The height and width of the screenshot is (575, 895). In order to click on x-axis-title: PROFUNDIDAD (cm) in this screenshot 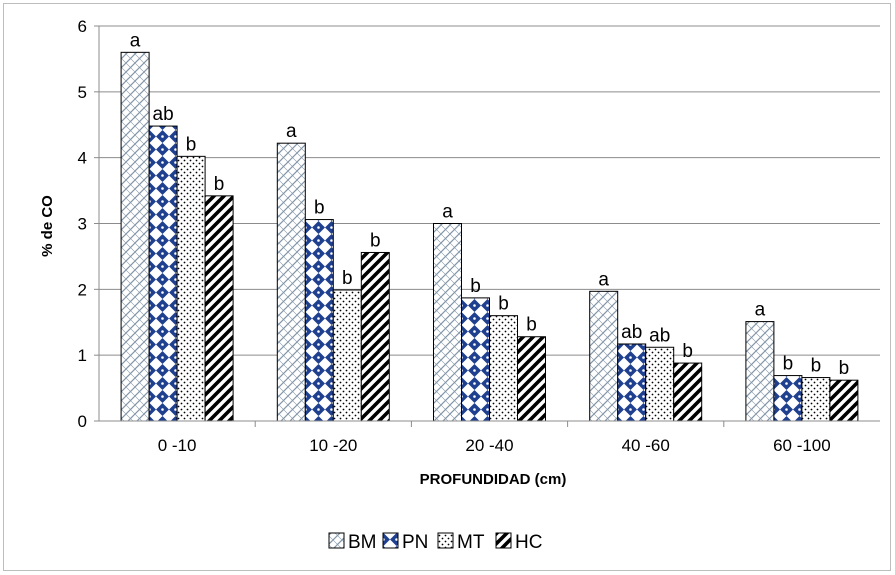, I will do `click(493, 479)`.